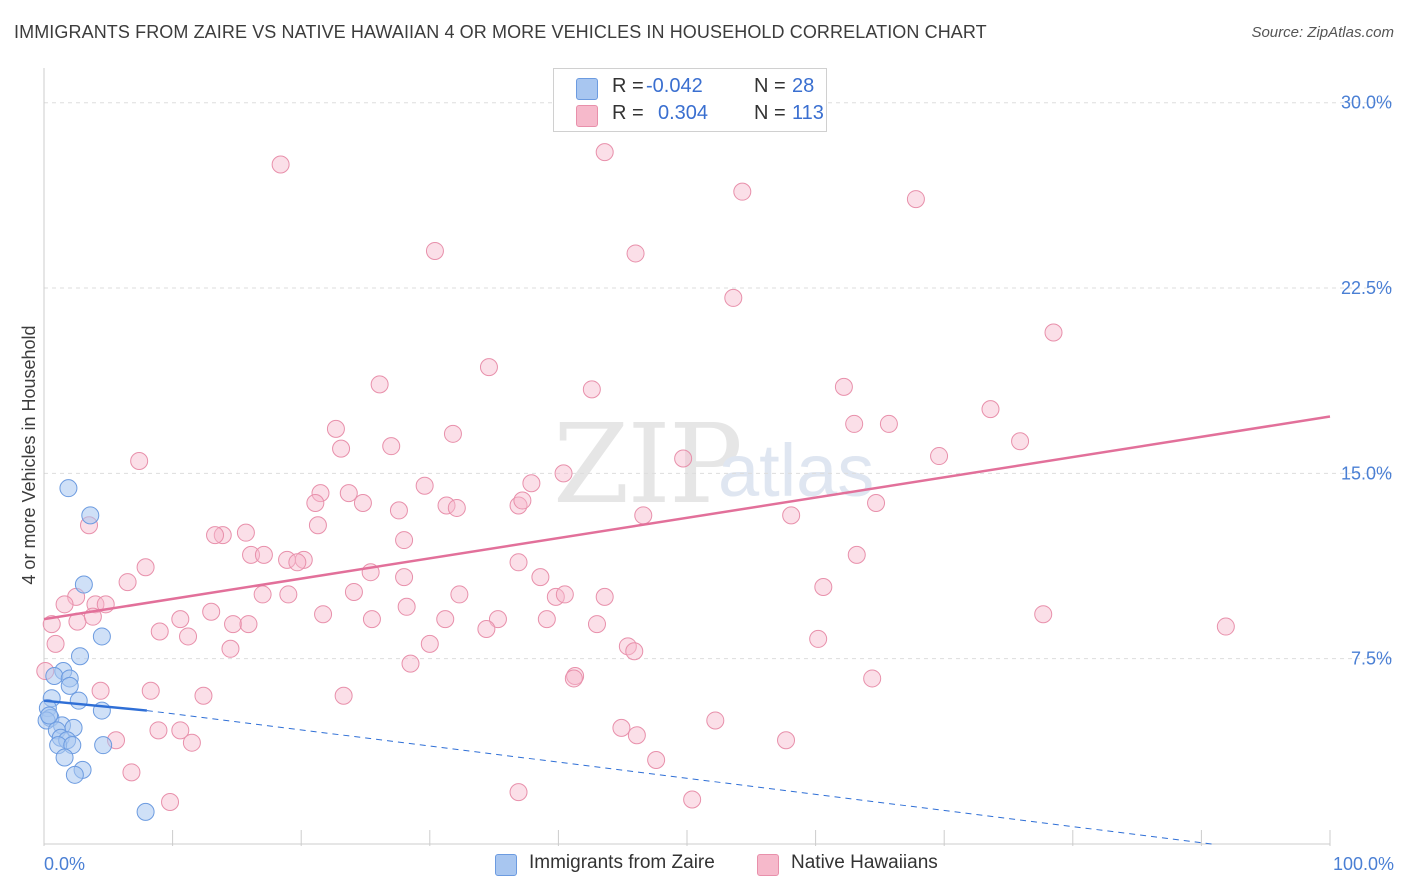 The width and height of the screenshot is (1406, 892). Describe the element at coordinates (1322, 32) in the screenshot. I see `source-credit: Source: ZipAtlas.com` at that location.